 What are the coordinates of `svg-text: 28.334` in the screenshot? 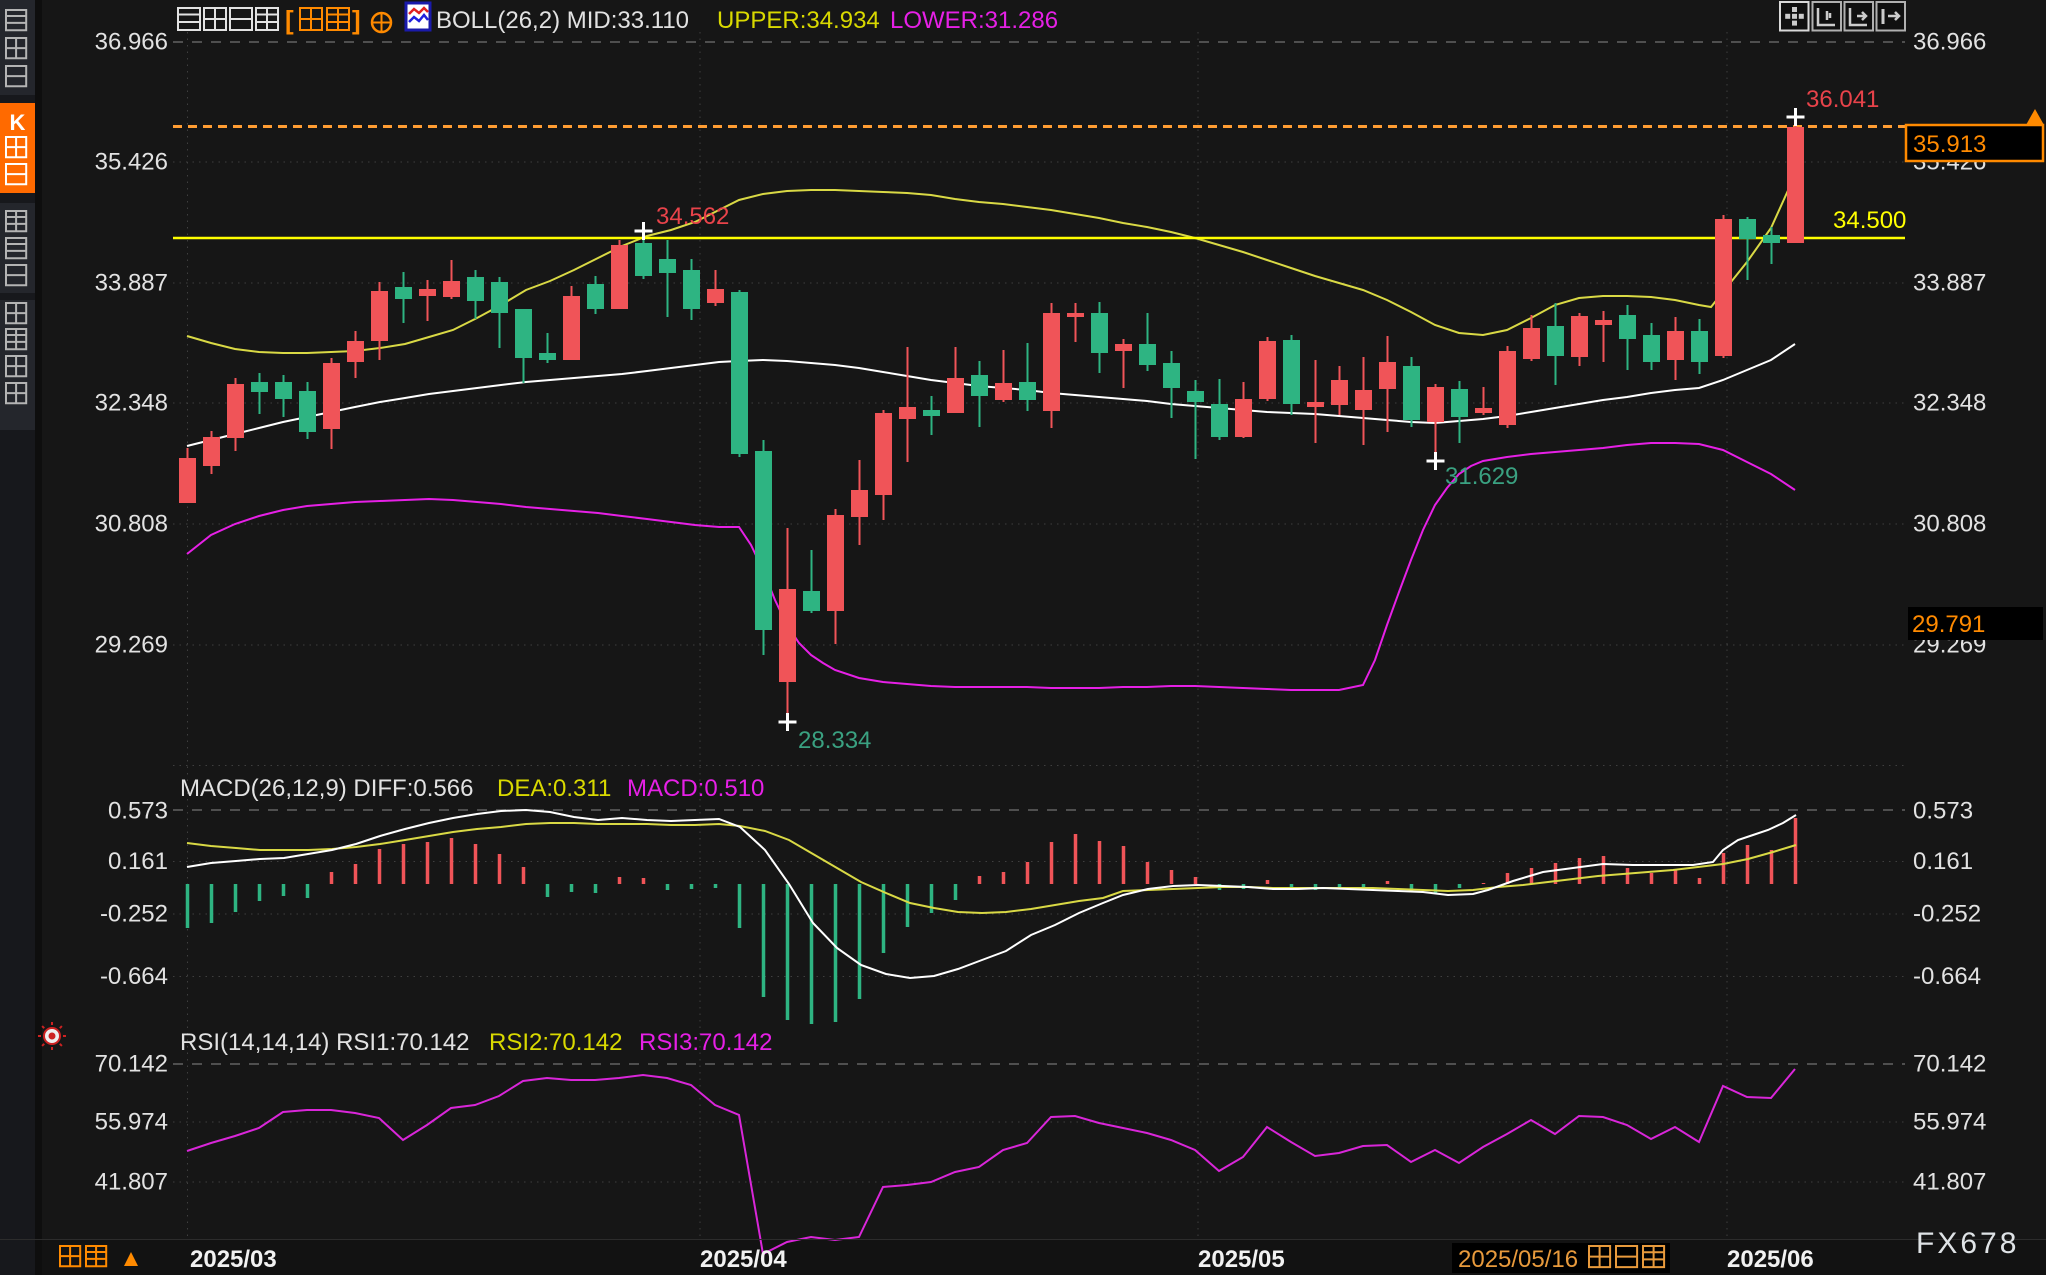 It's located at (834, 740).